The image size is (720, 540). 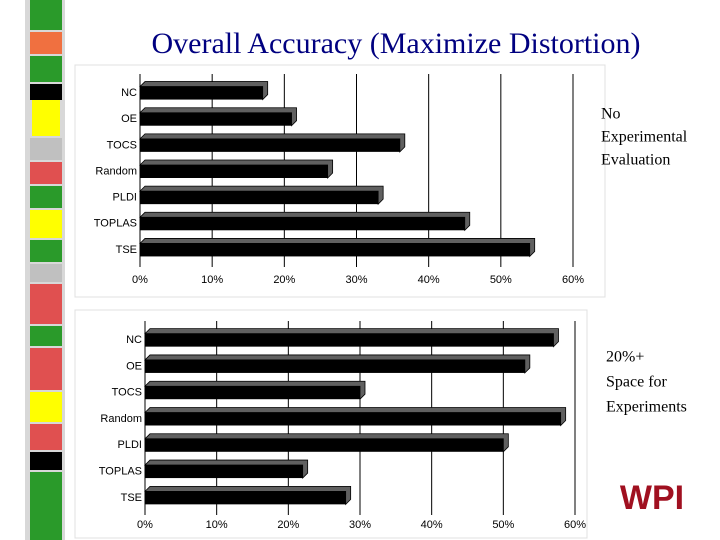 What do you see at coordinates (625, 357) in the screenshot?
I see `annotation: 20%+` at bounding box center [625, 357].